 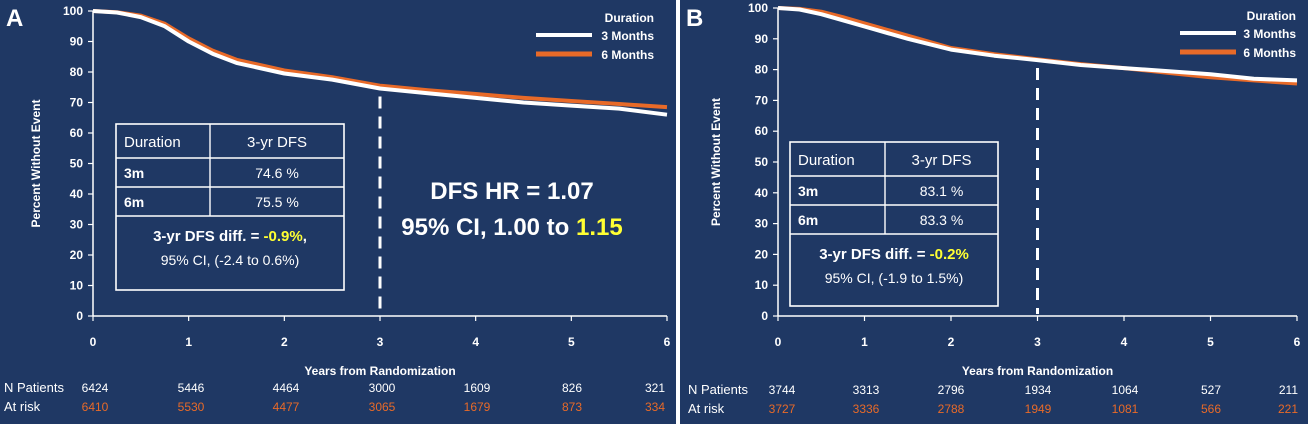 I want to click on at-risk-3m-count: 3313, so click(x=866, y=390).